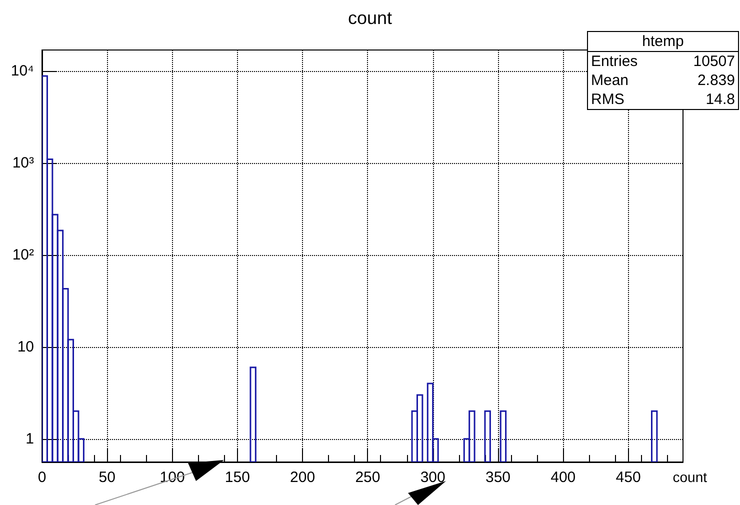 The width and height of the screenshot is (740, 505). Describe the element at coordinates (610, 80) in the screenshot. I see `annotation: Mean` at that location.